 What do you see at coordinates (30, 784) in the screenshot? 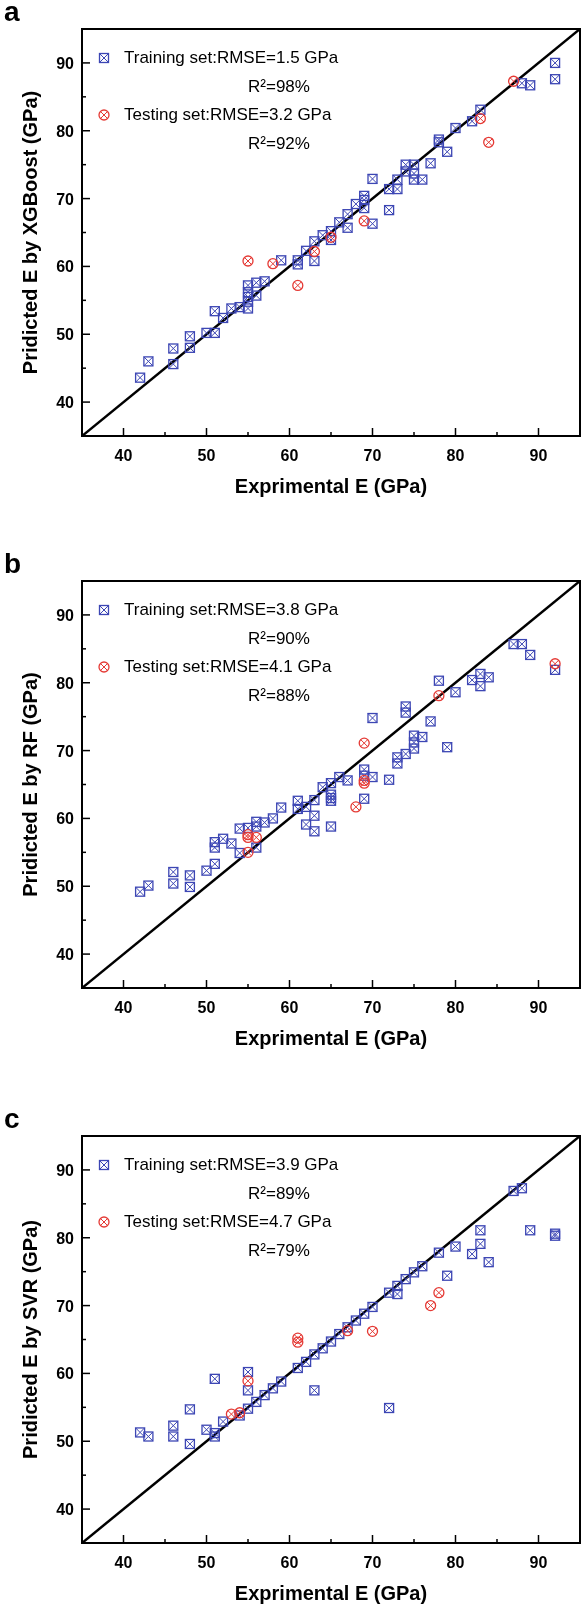
I see `y-axis-title: Pridicted E by RF (GPa)` at bounding box center [30, 784].